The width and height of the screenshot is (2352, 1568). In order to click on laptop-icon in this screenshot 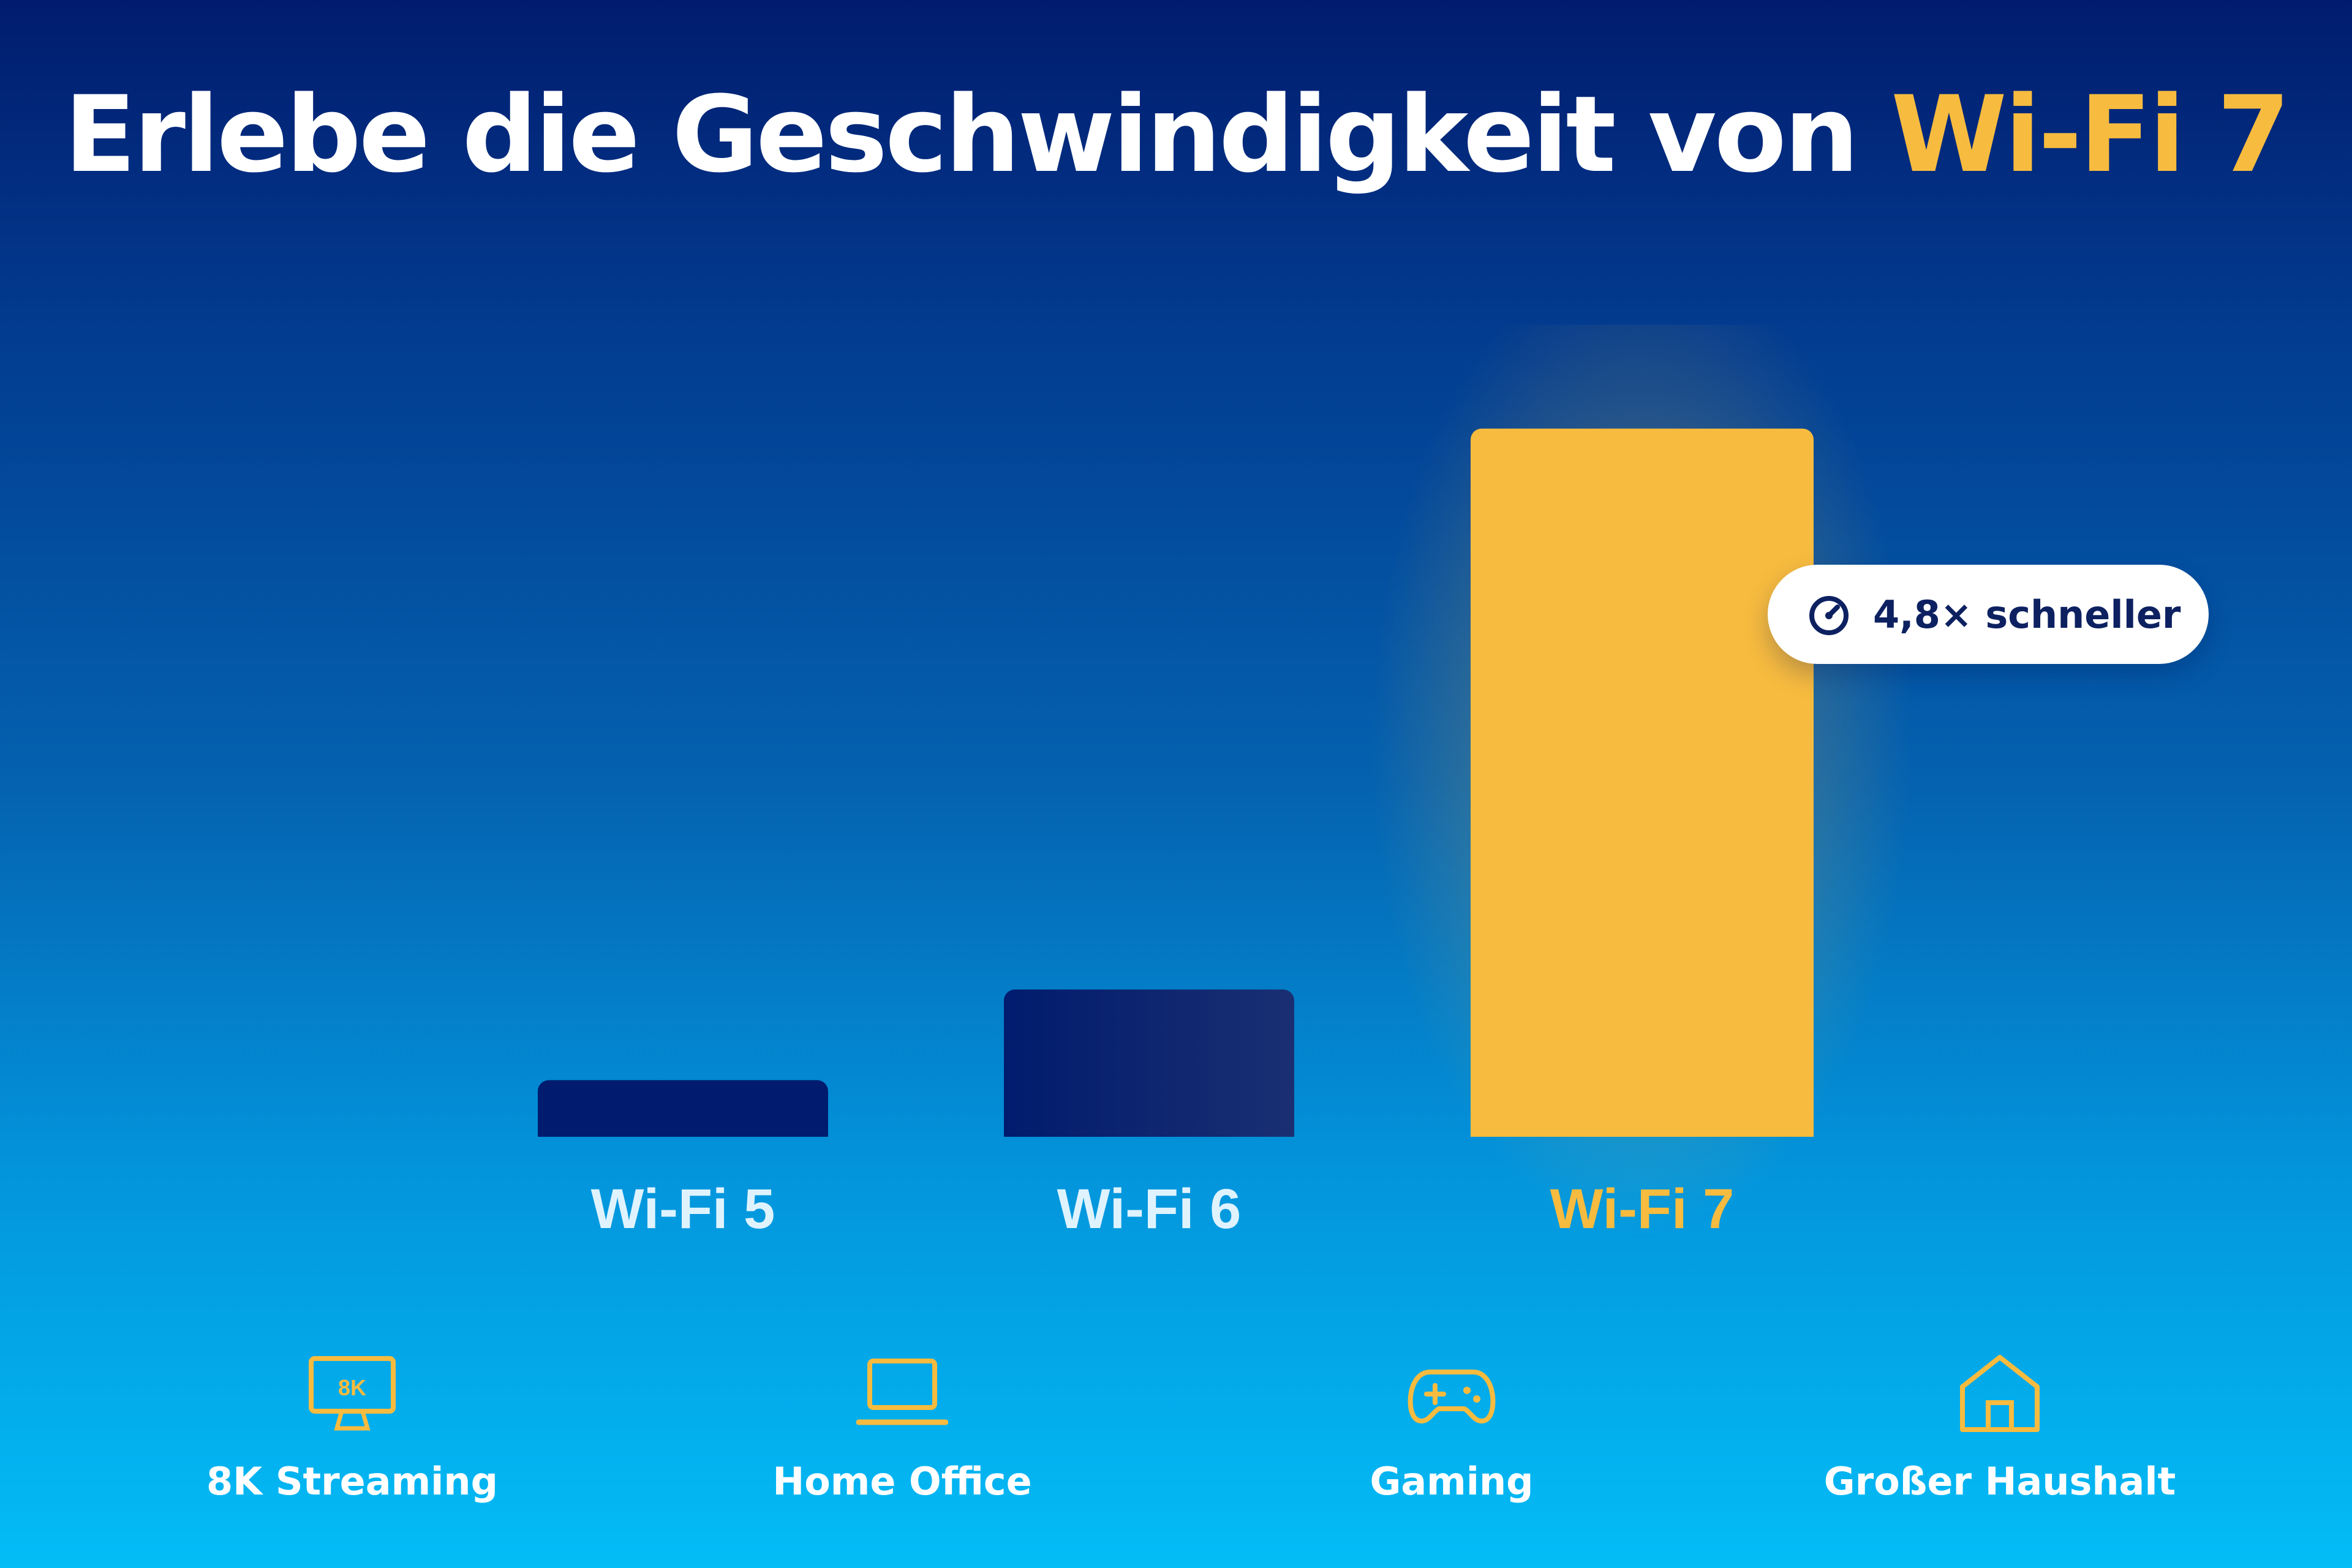, I will do `click(902, 1392)`.